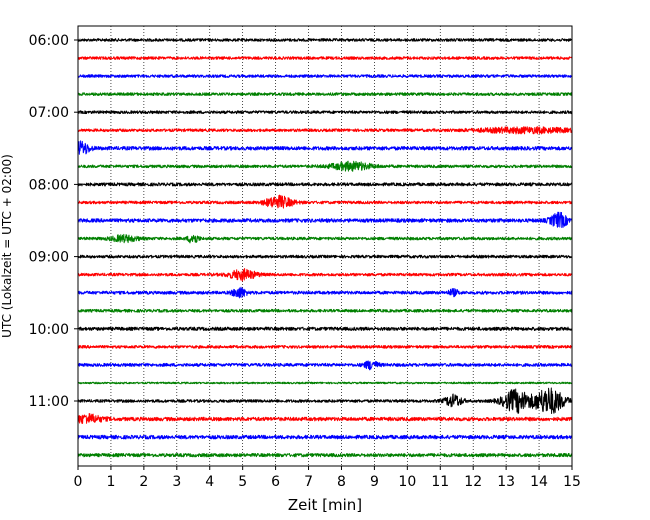 Image resolution: width=650 pixels, height=520 pixels. I want to click on x-tick-label: 3, so click(176, 482).